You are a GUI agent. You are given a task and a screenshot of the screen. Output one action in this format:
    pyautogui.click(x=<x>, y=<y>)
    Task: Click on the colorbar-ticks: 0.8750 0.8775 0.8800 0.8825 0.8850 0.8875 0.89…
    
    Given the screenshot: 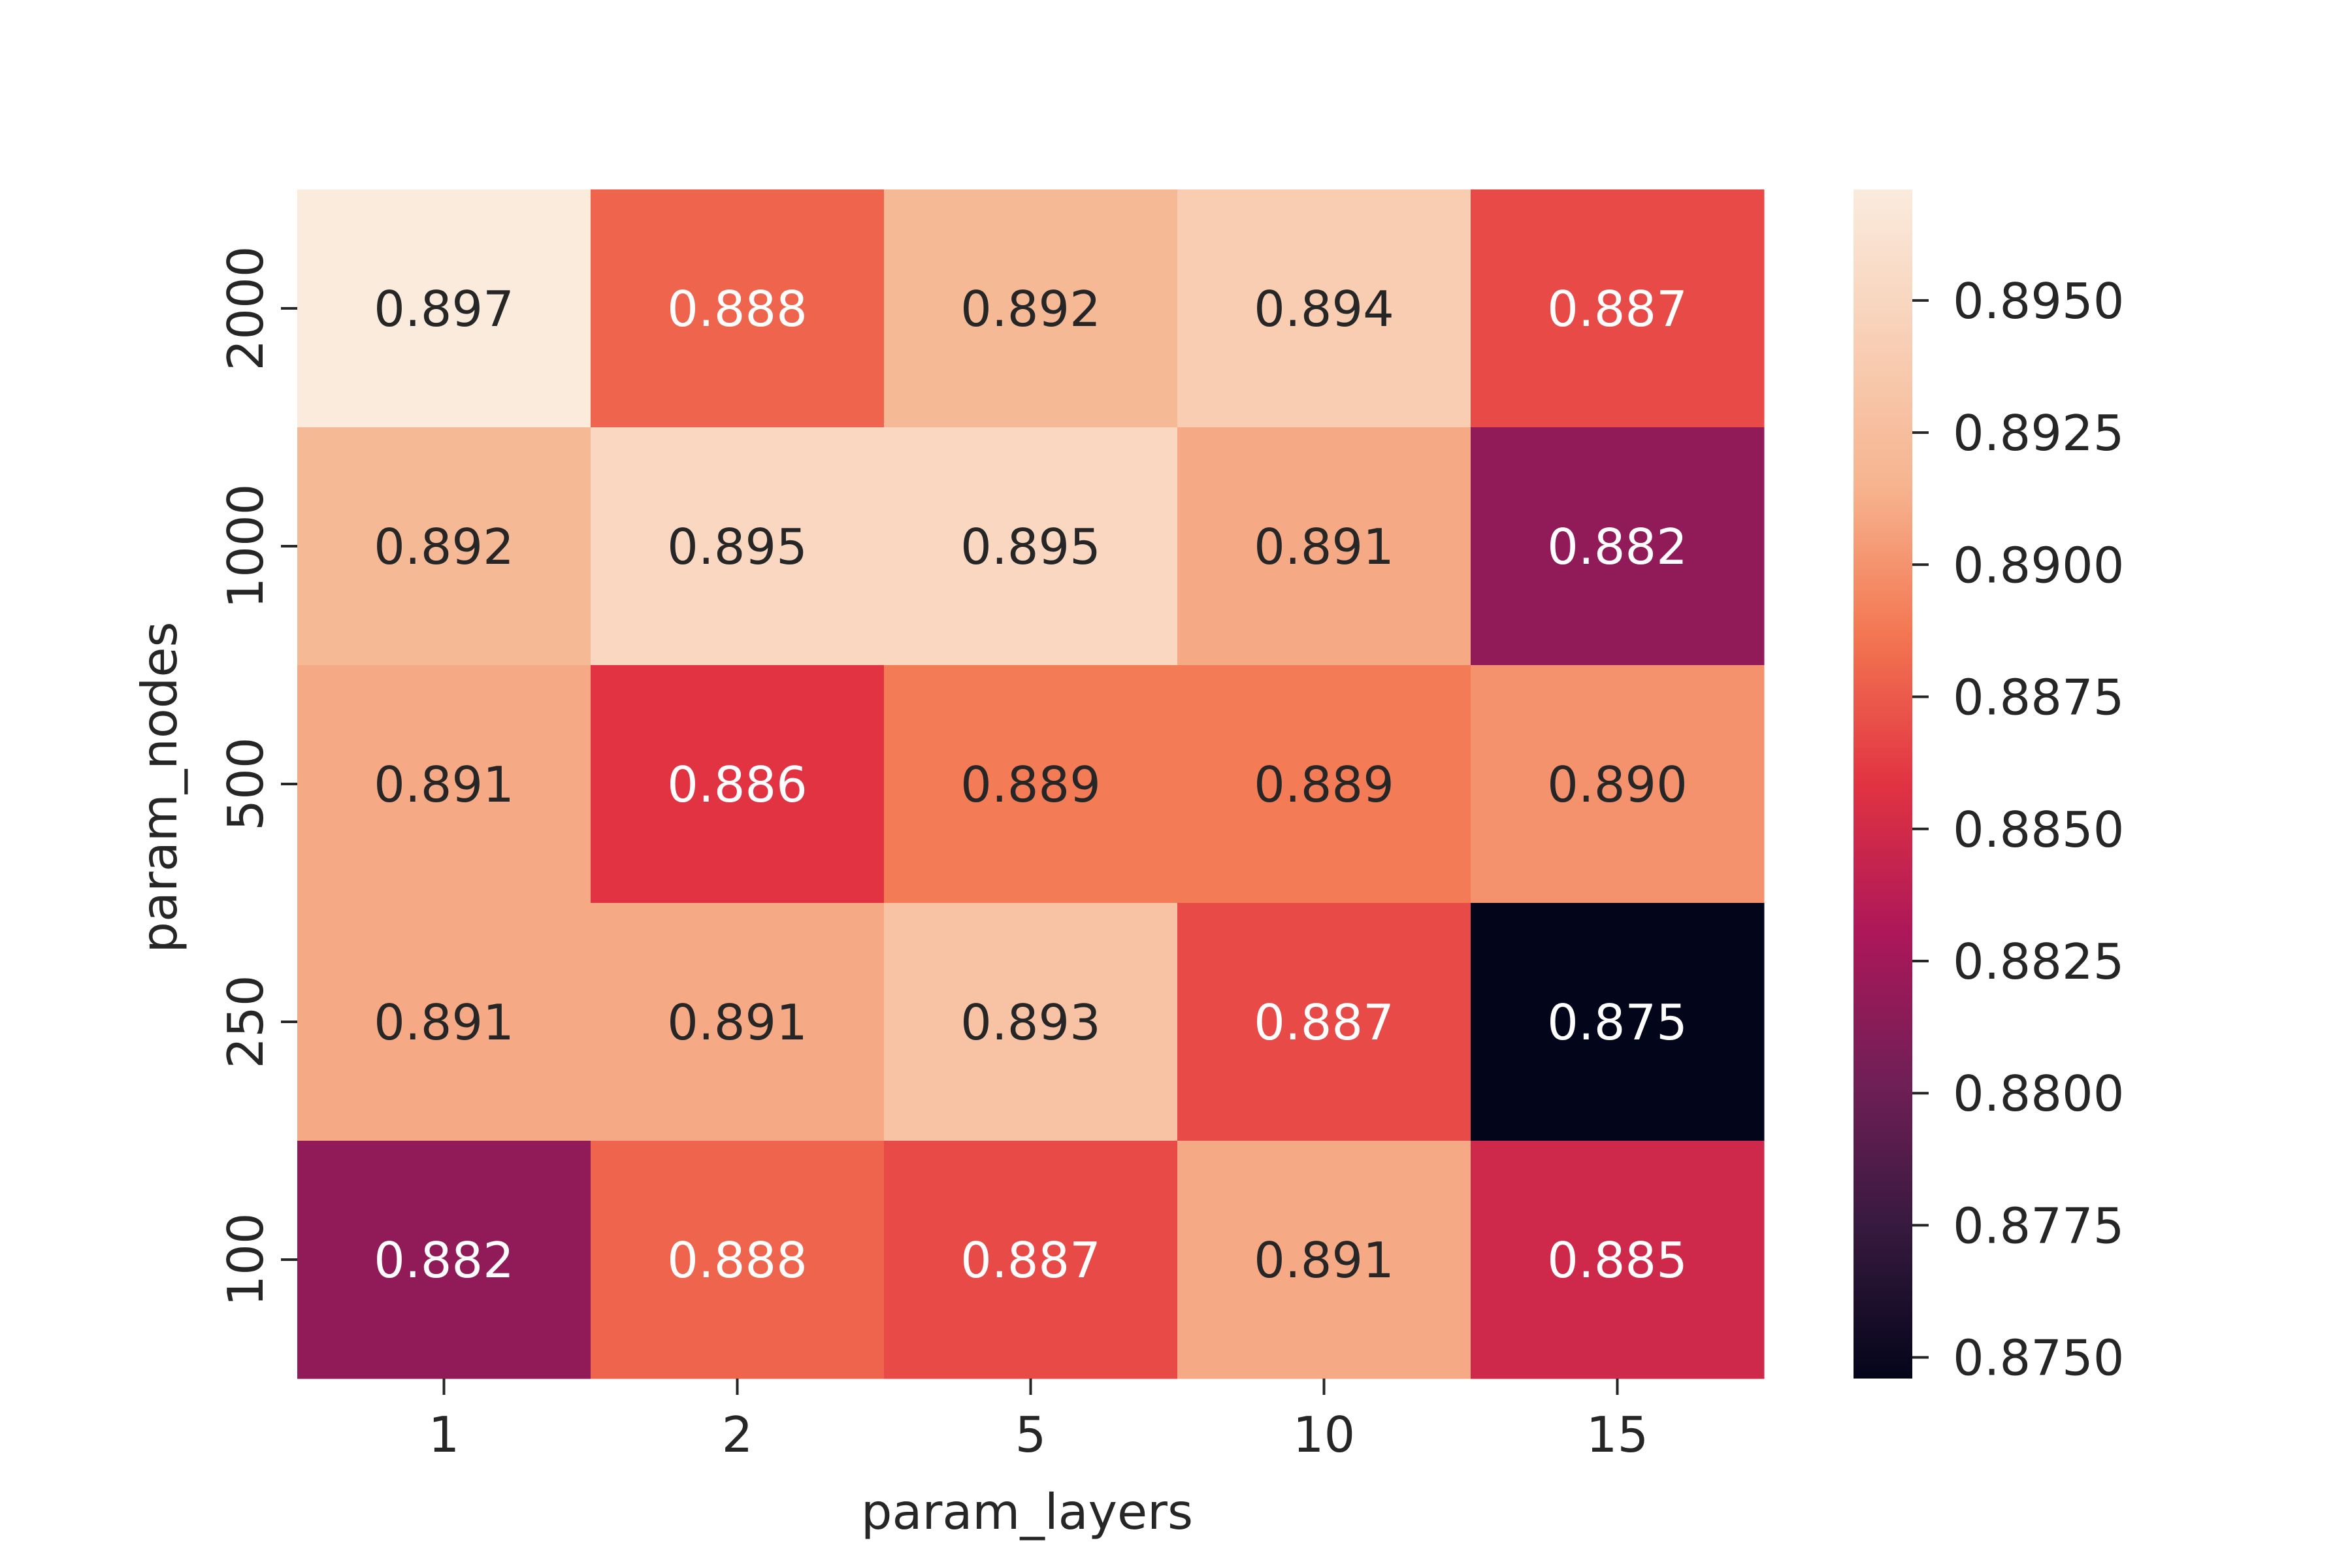 What is the action you would take?
    pyautogui.click(x=2018, y=829)
    